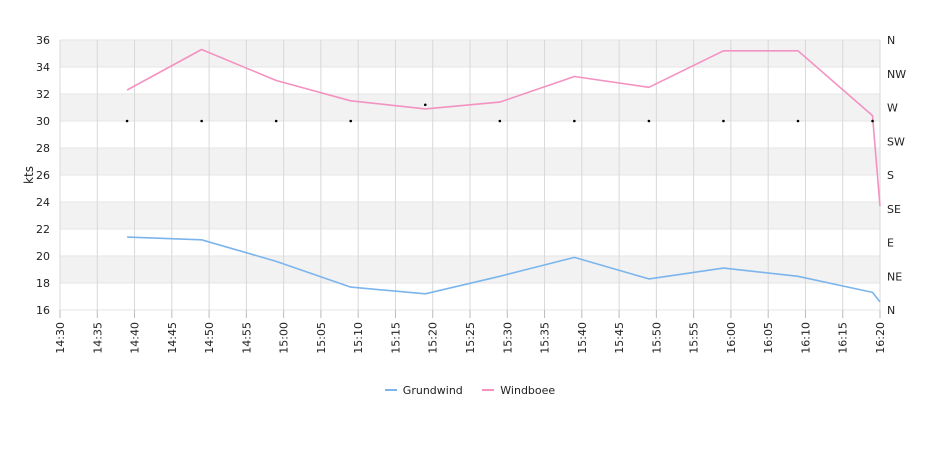 This screenshot has width=940, height=450. What do you see at coordinates (43, 202) in the screenshot?
I see `y-tick-label: 24` at bounding box center [43, 202].